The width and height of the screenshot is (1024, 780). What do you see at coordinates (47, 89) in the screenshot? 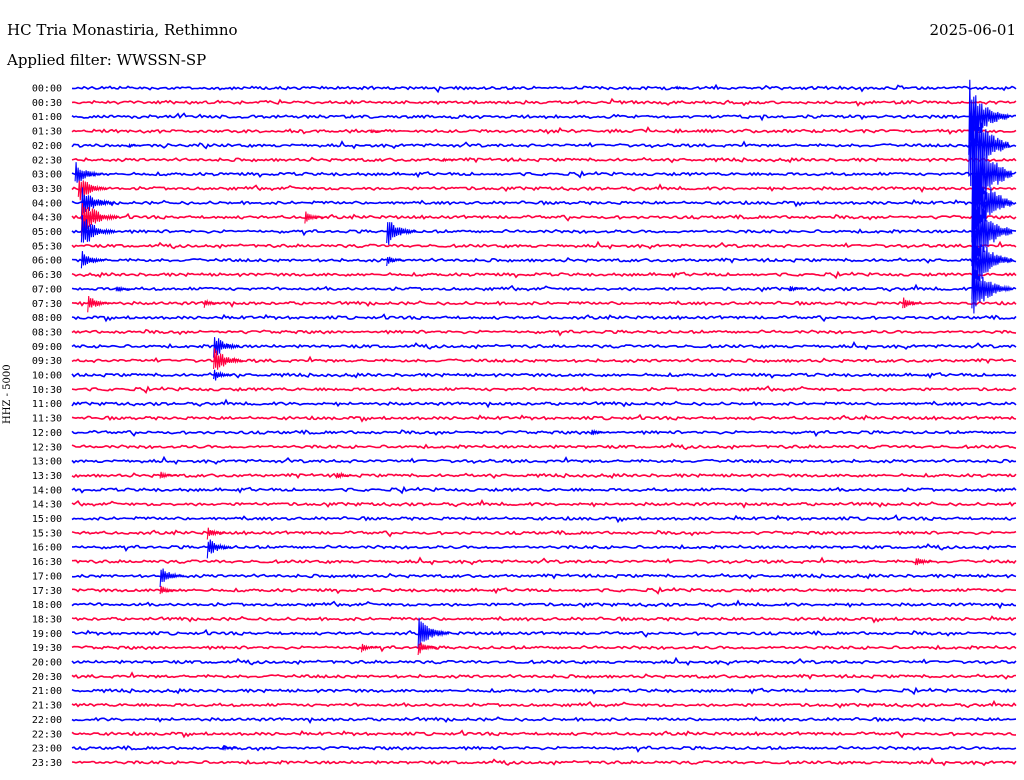
I see `row-time-label: 00:00` at bounding box center [47, 89].